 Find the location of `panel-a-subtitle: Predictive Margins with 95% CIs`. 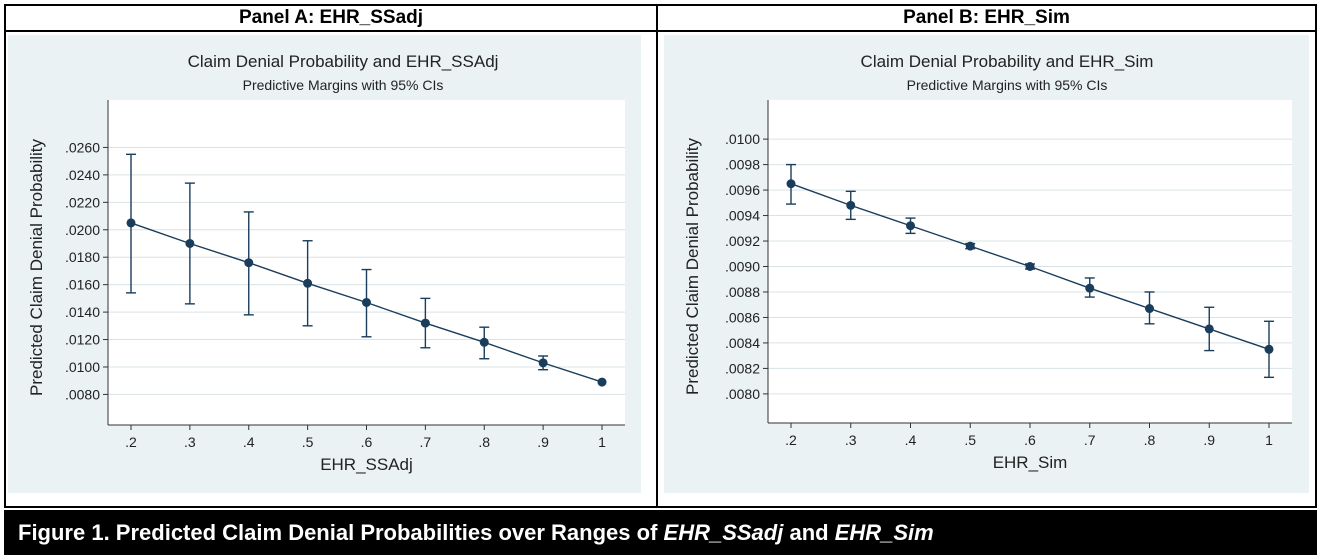

panel-a-subtitle: Predictive Margins with 95% CIs is located at coordinates (343, 85).